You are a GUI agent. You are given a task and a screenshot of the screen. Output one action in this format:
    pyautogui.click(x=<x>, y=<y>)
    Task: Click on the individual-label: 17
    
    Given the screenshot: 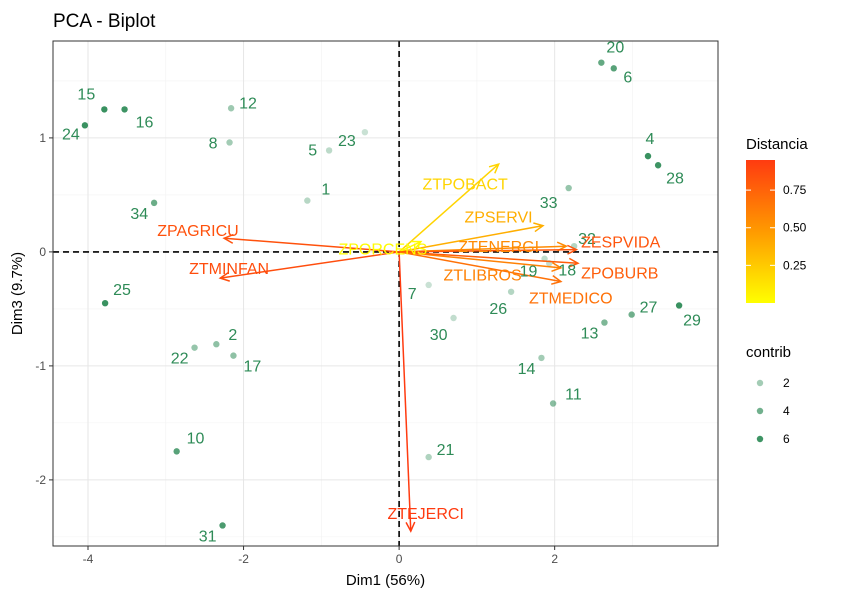 What is the action you would take?
    pyautogui.click(x=252, y=367)
    